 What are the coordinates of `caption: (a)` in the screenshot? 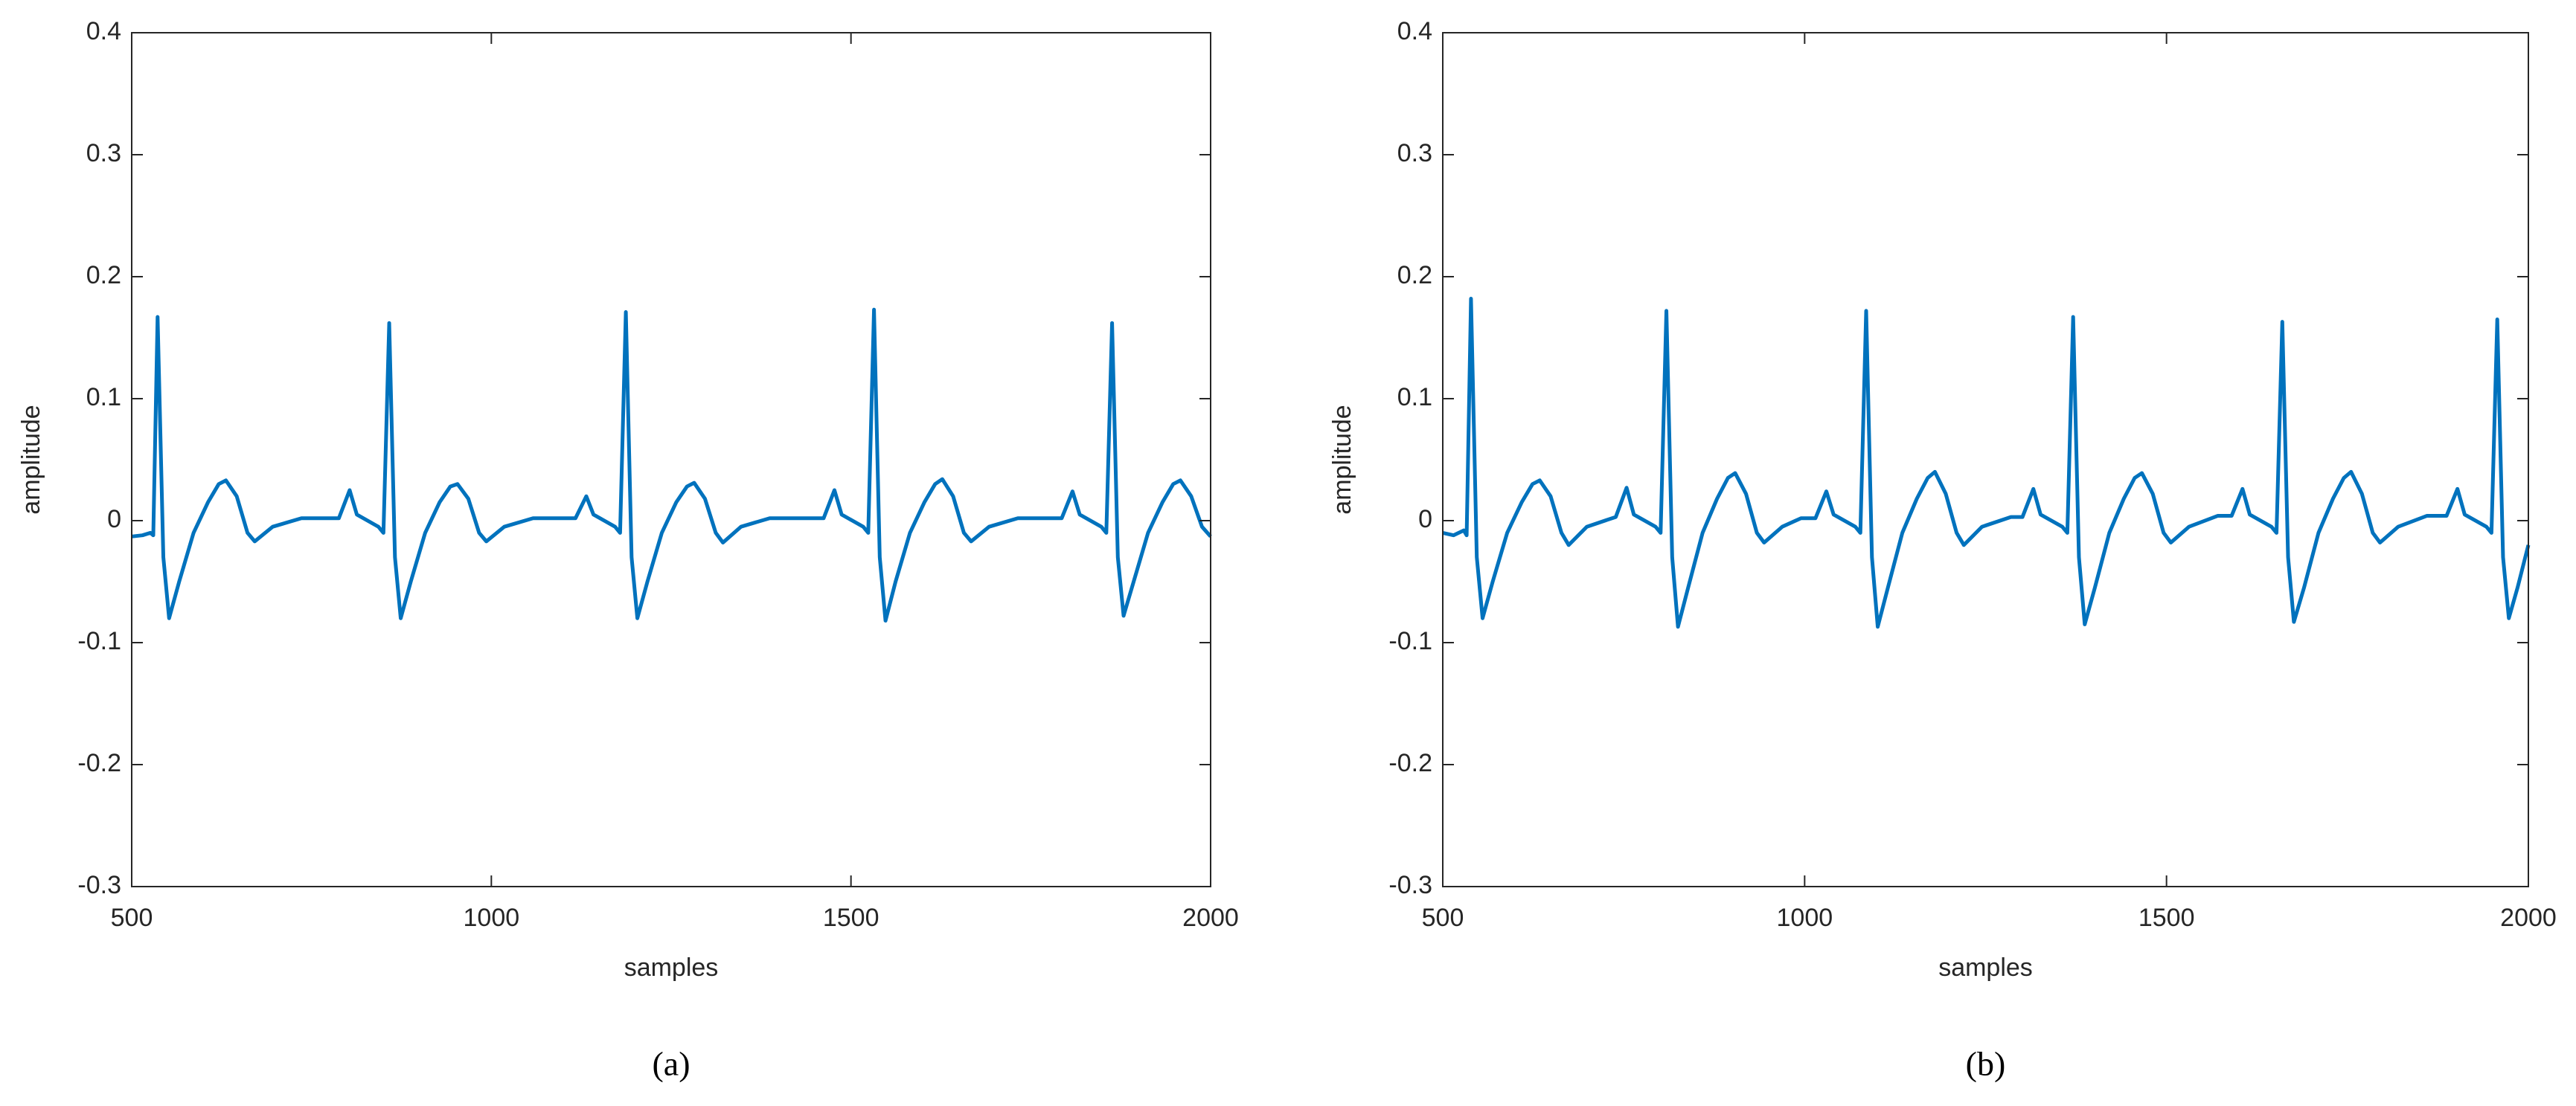 It's located at (671, 1064).